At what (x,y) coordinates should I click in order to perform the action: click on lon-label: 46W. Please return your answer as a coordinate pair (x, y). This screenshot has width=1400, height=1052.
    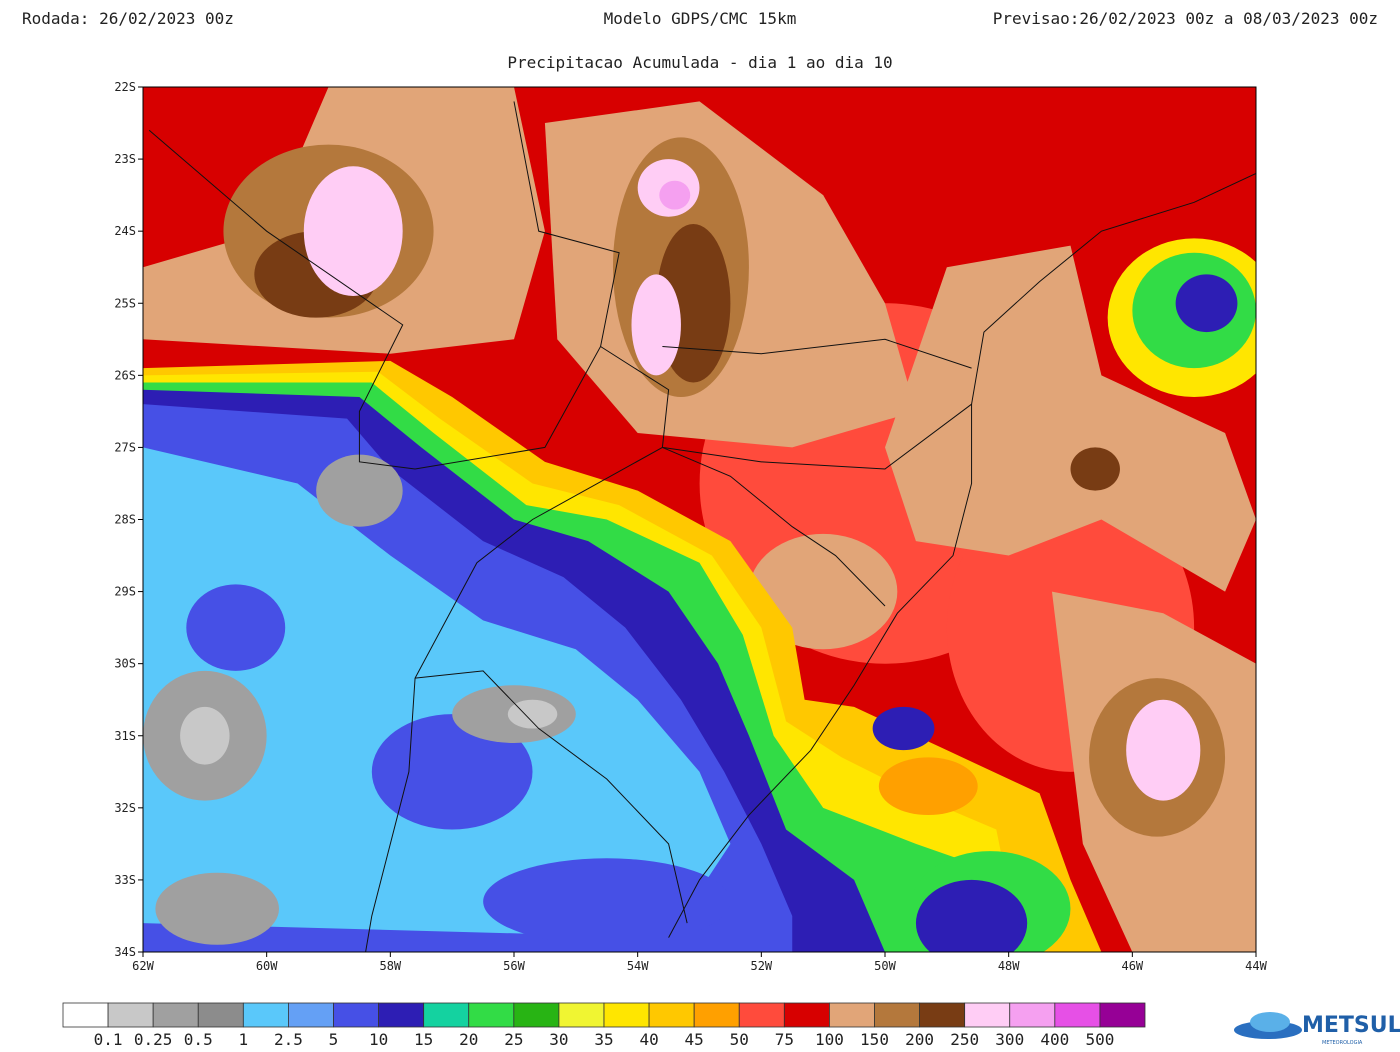
    Looking at the image, I should click on (1132, 966).